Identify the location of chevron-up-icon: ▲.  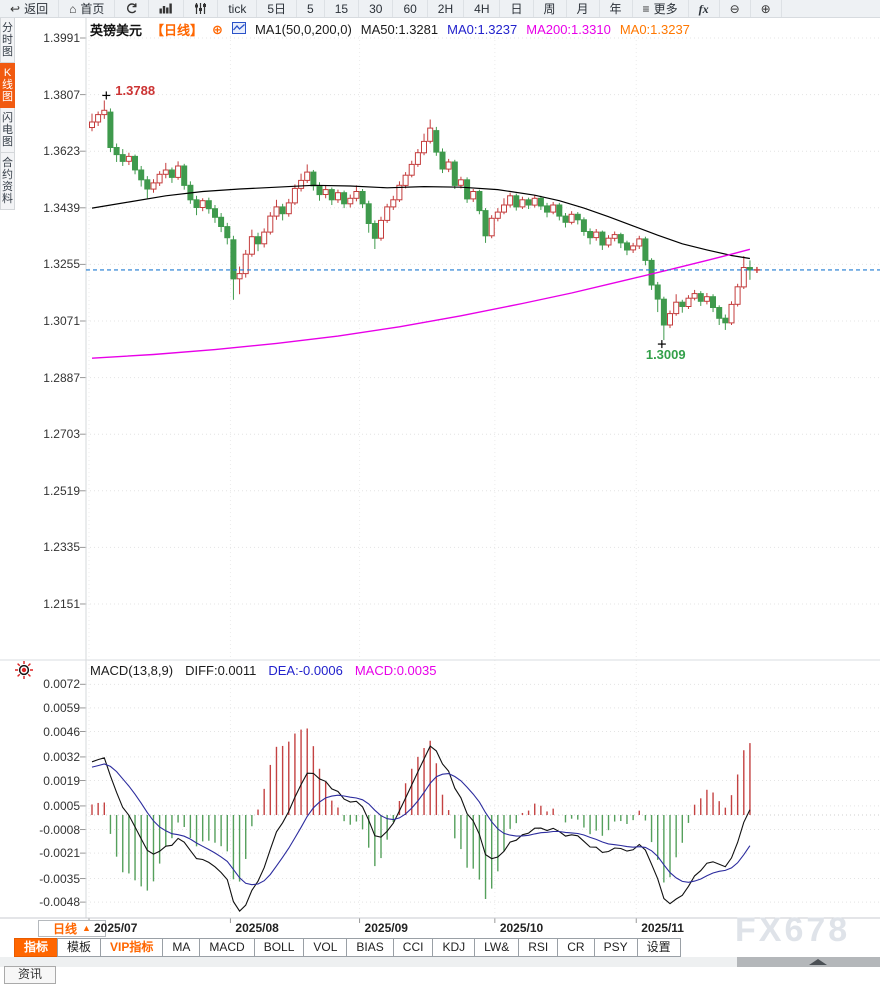
(86, 928).